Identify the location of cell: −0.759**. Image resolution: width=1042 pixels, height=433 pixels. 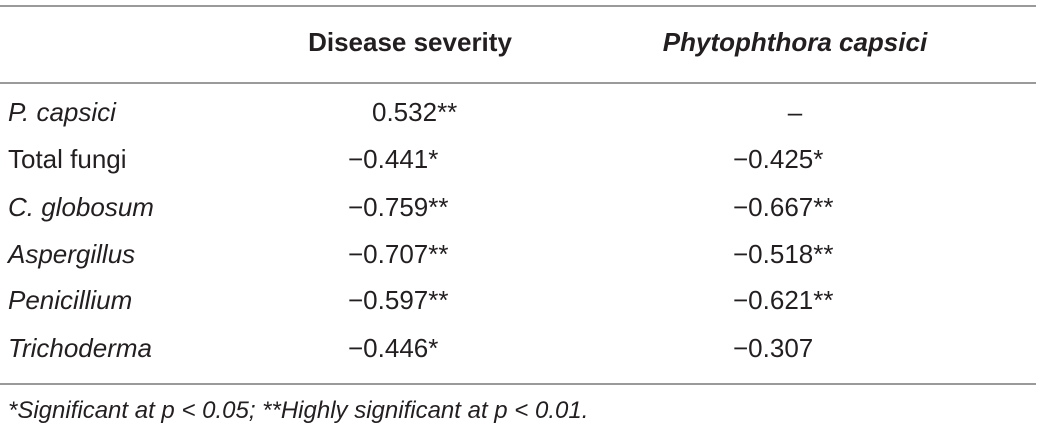
(398, 207).